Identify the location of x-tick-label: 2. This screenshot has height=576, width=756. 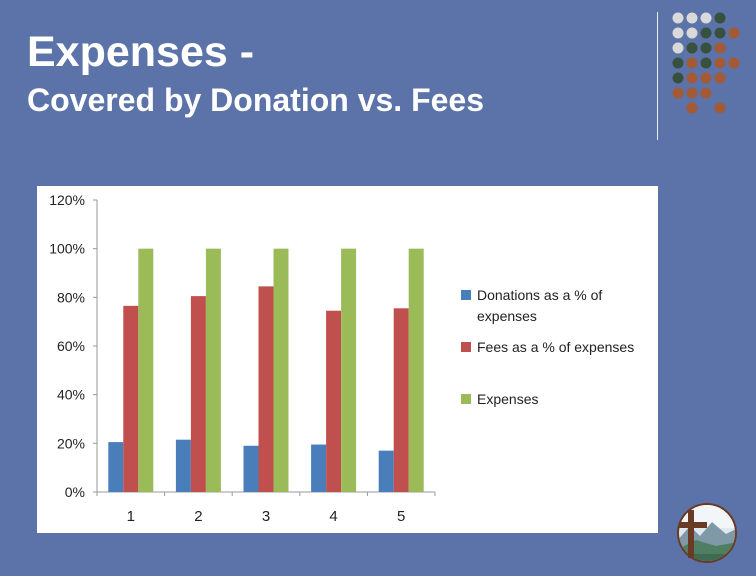
(198, 516).